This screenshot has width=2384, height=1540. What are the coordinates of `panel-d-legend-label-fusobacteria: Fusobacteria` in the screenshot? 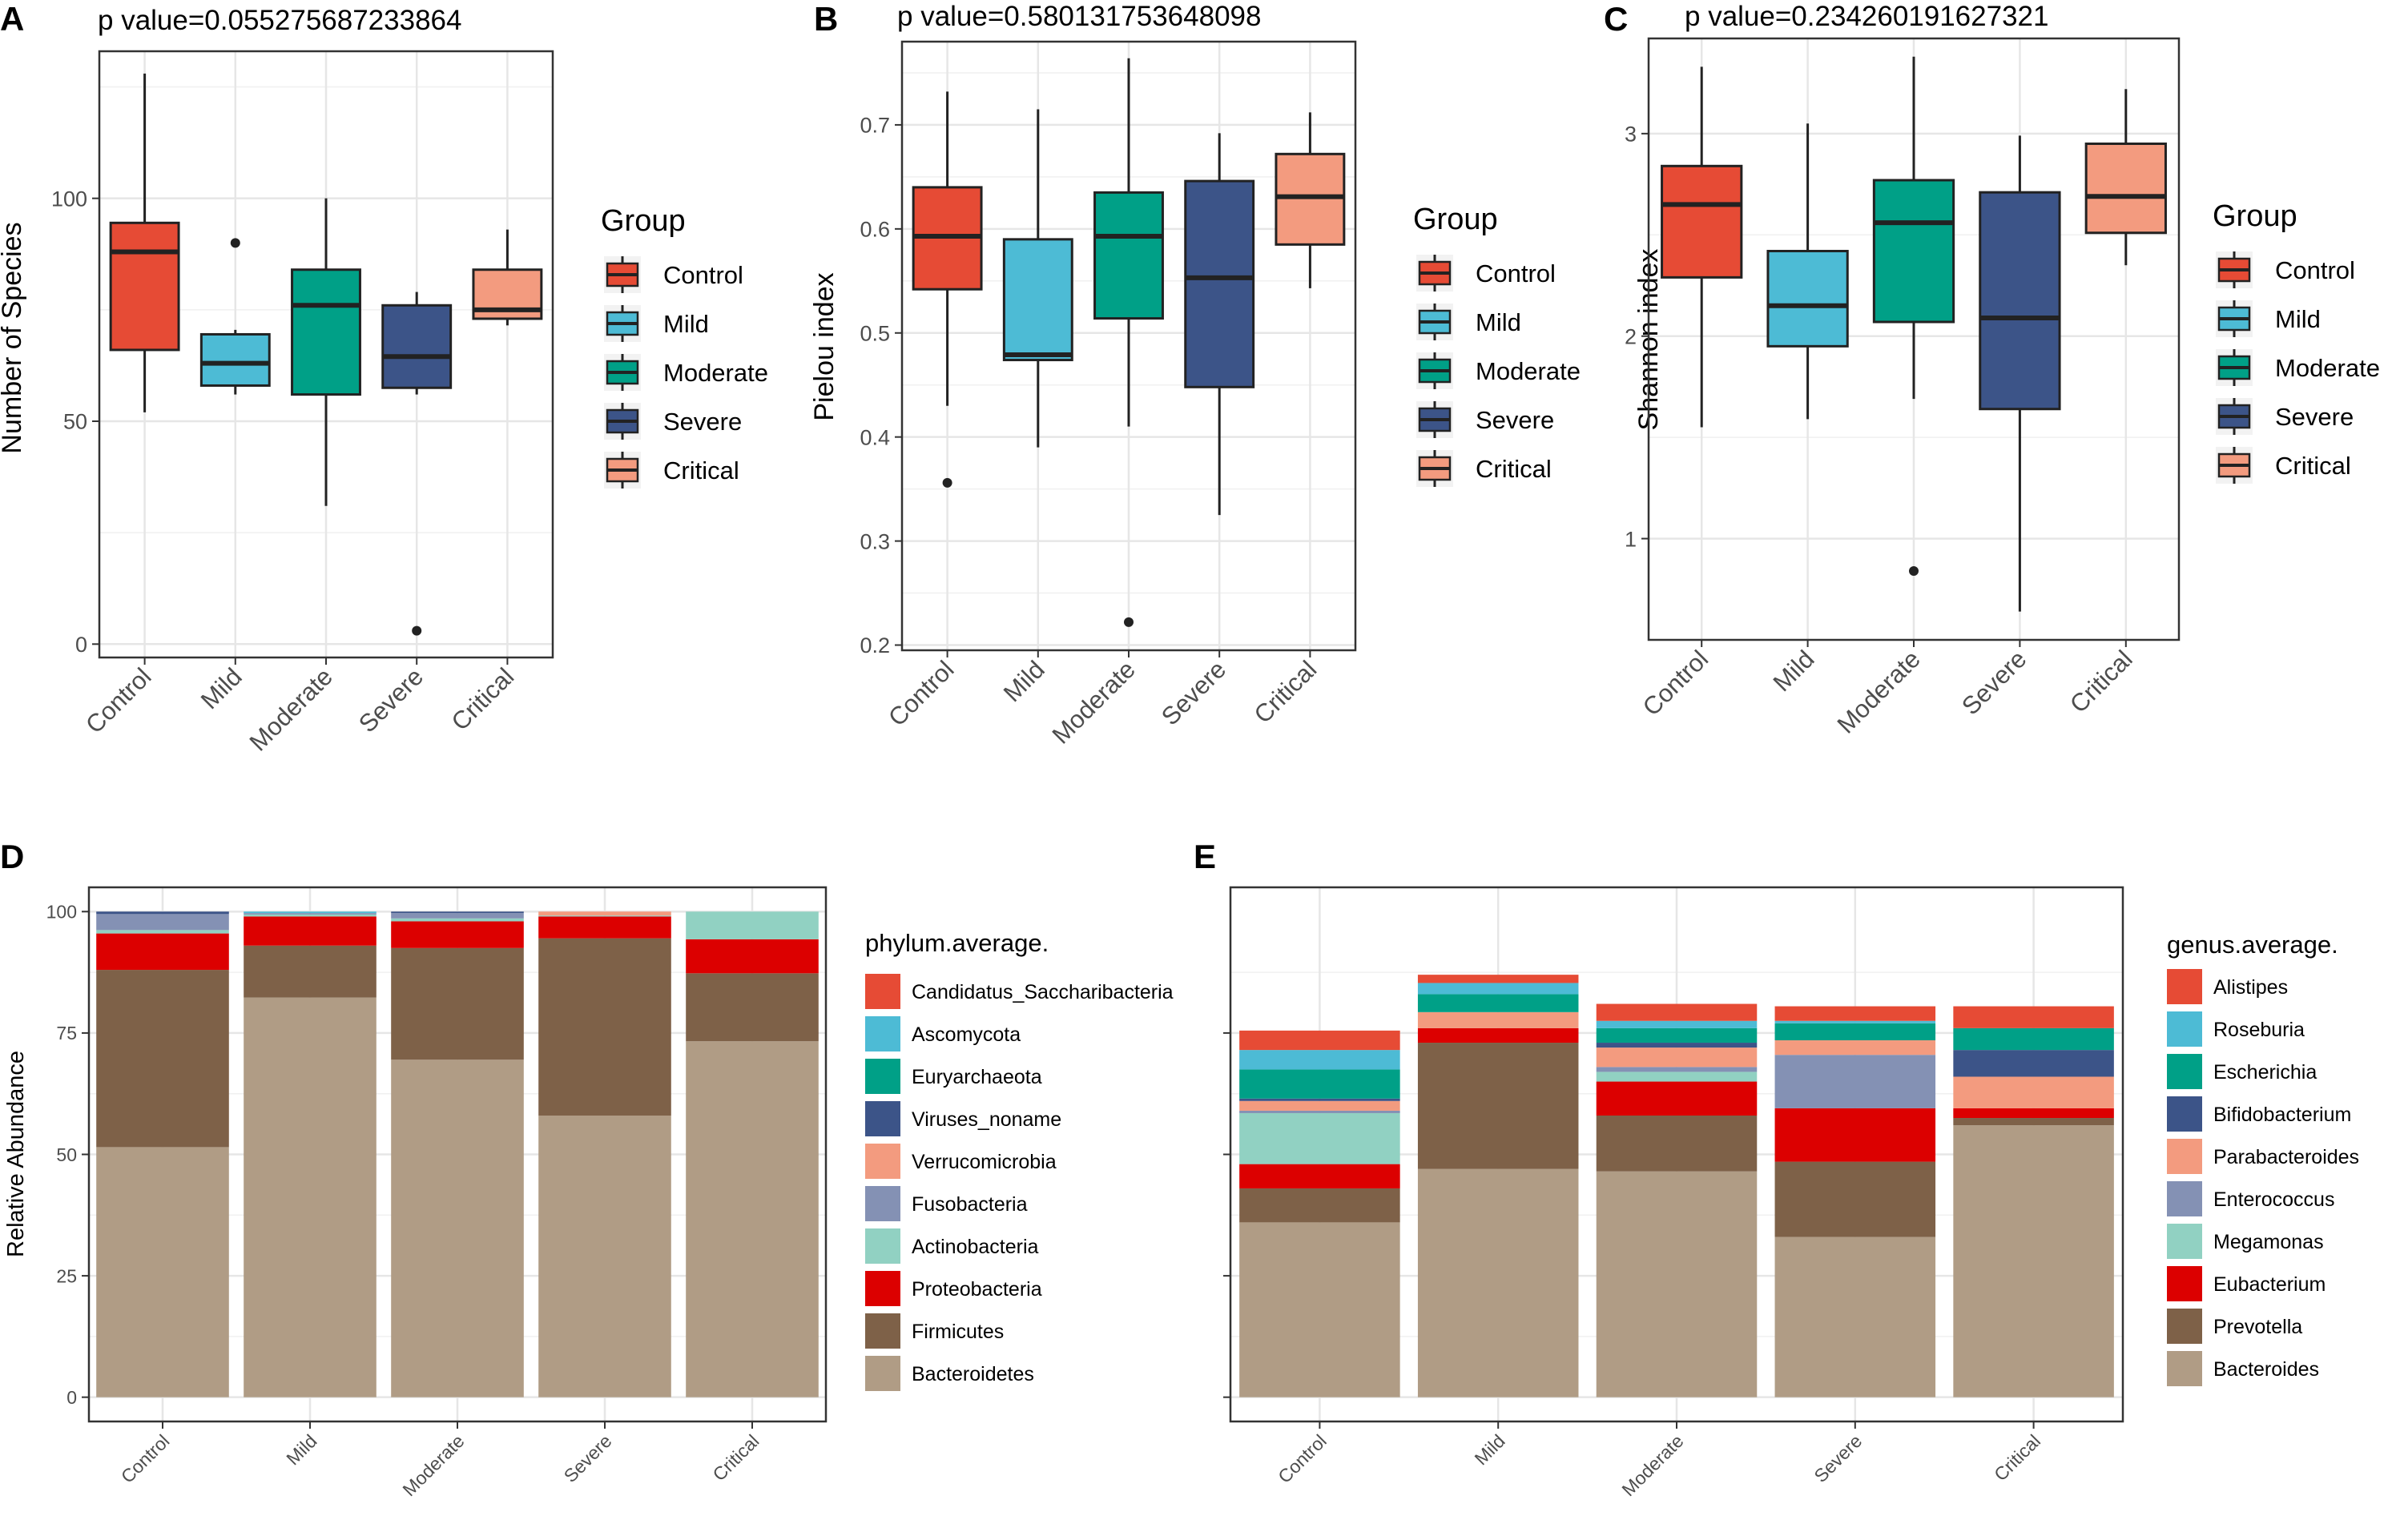 It's located at (970, 1204).